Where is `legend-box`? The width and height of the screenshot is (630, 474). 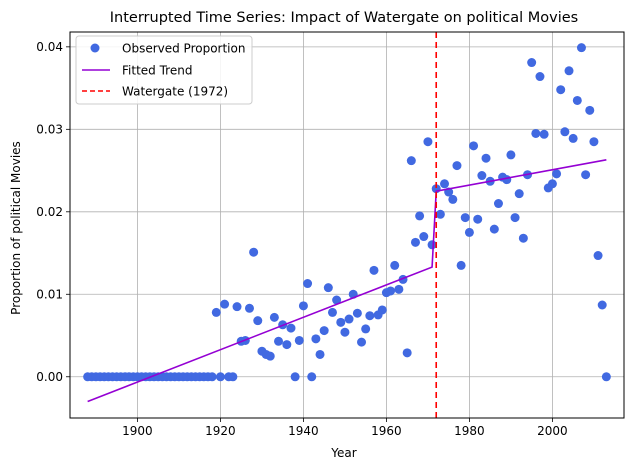
legend-box is located at coordinates (164, 70).